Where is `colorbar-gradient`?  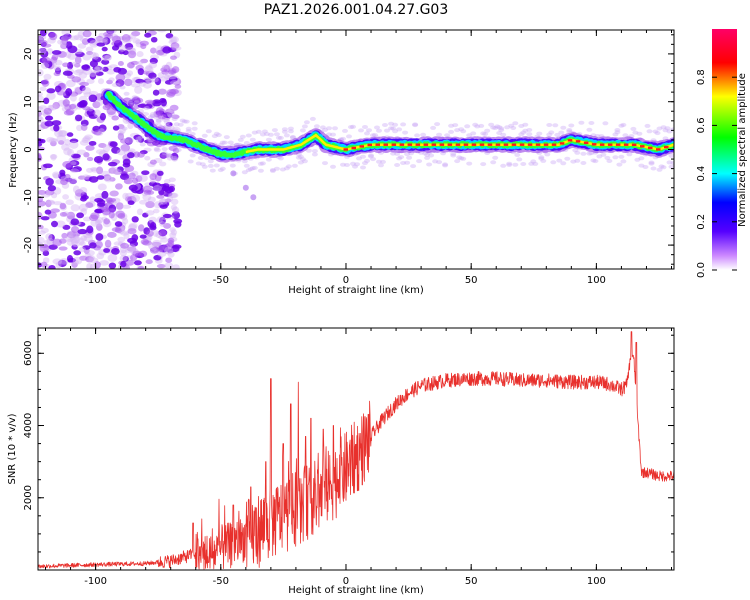
colorbar-gradient is located at coordinates (724, 149).